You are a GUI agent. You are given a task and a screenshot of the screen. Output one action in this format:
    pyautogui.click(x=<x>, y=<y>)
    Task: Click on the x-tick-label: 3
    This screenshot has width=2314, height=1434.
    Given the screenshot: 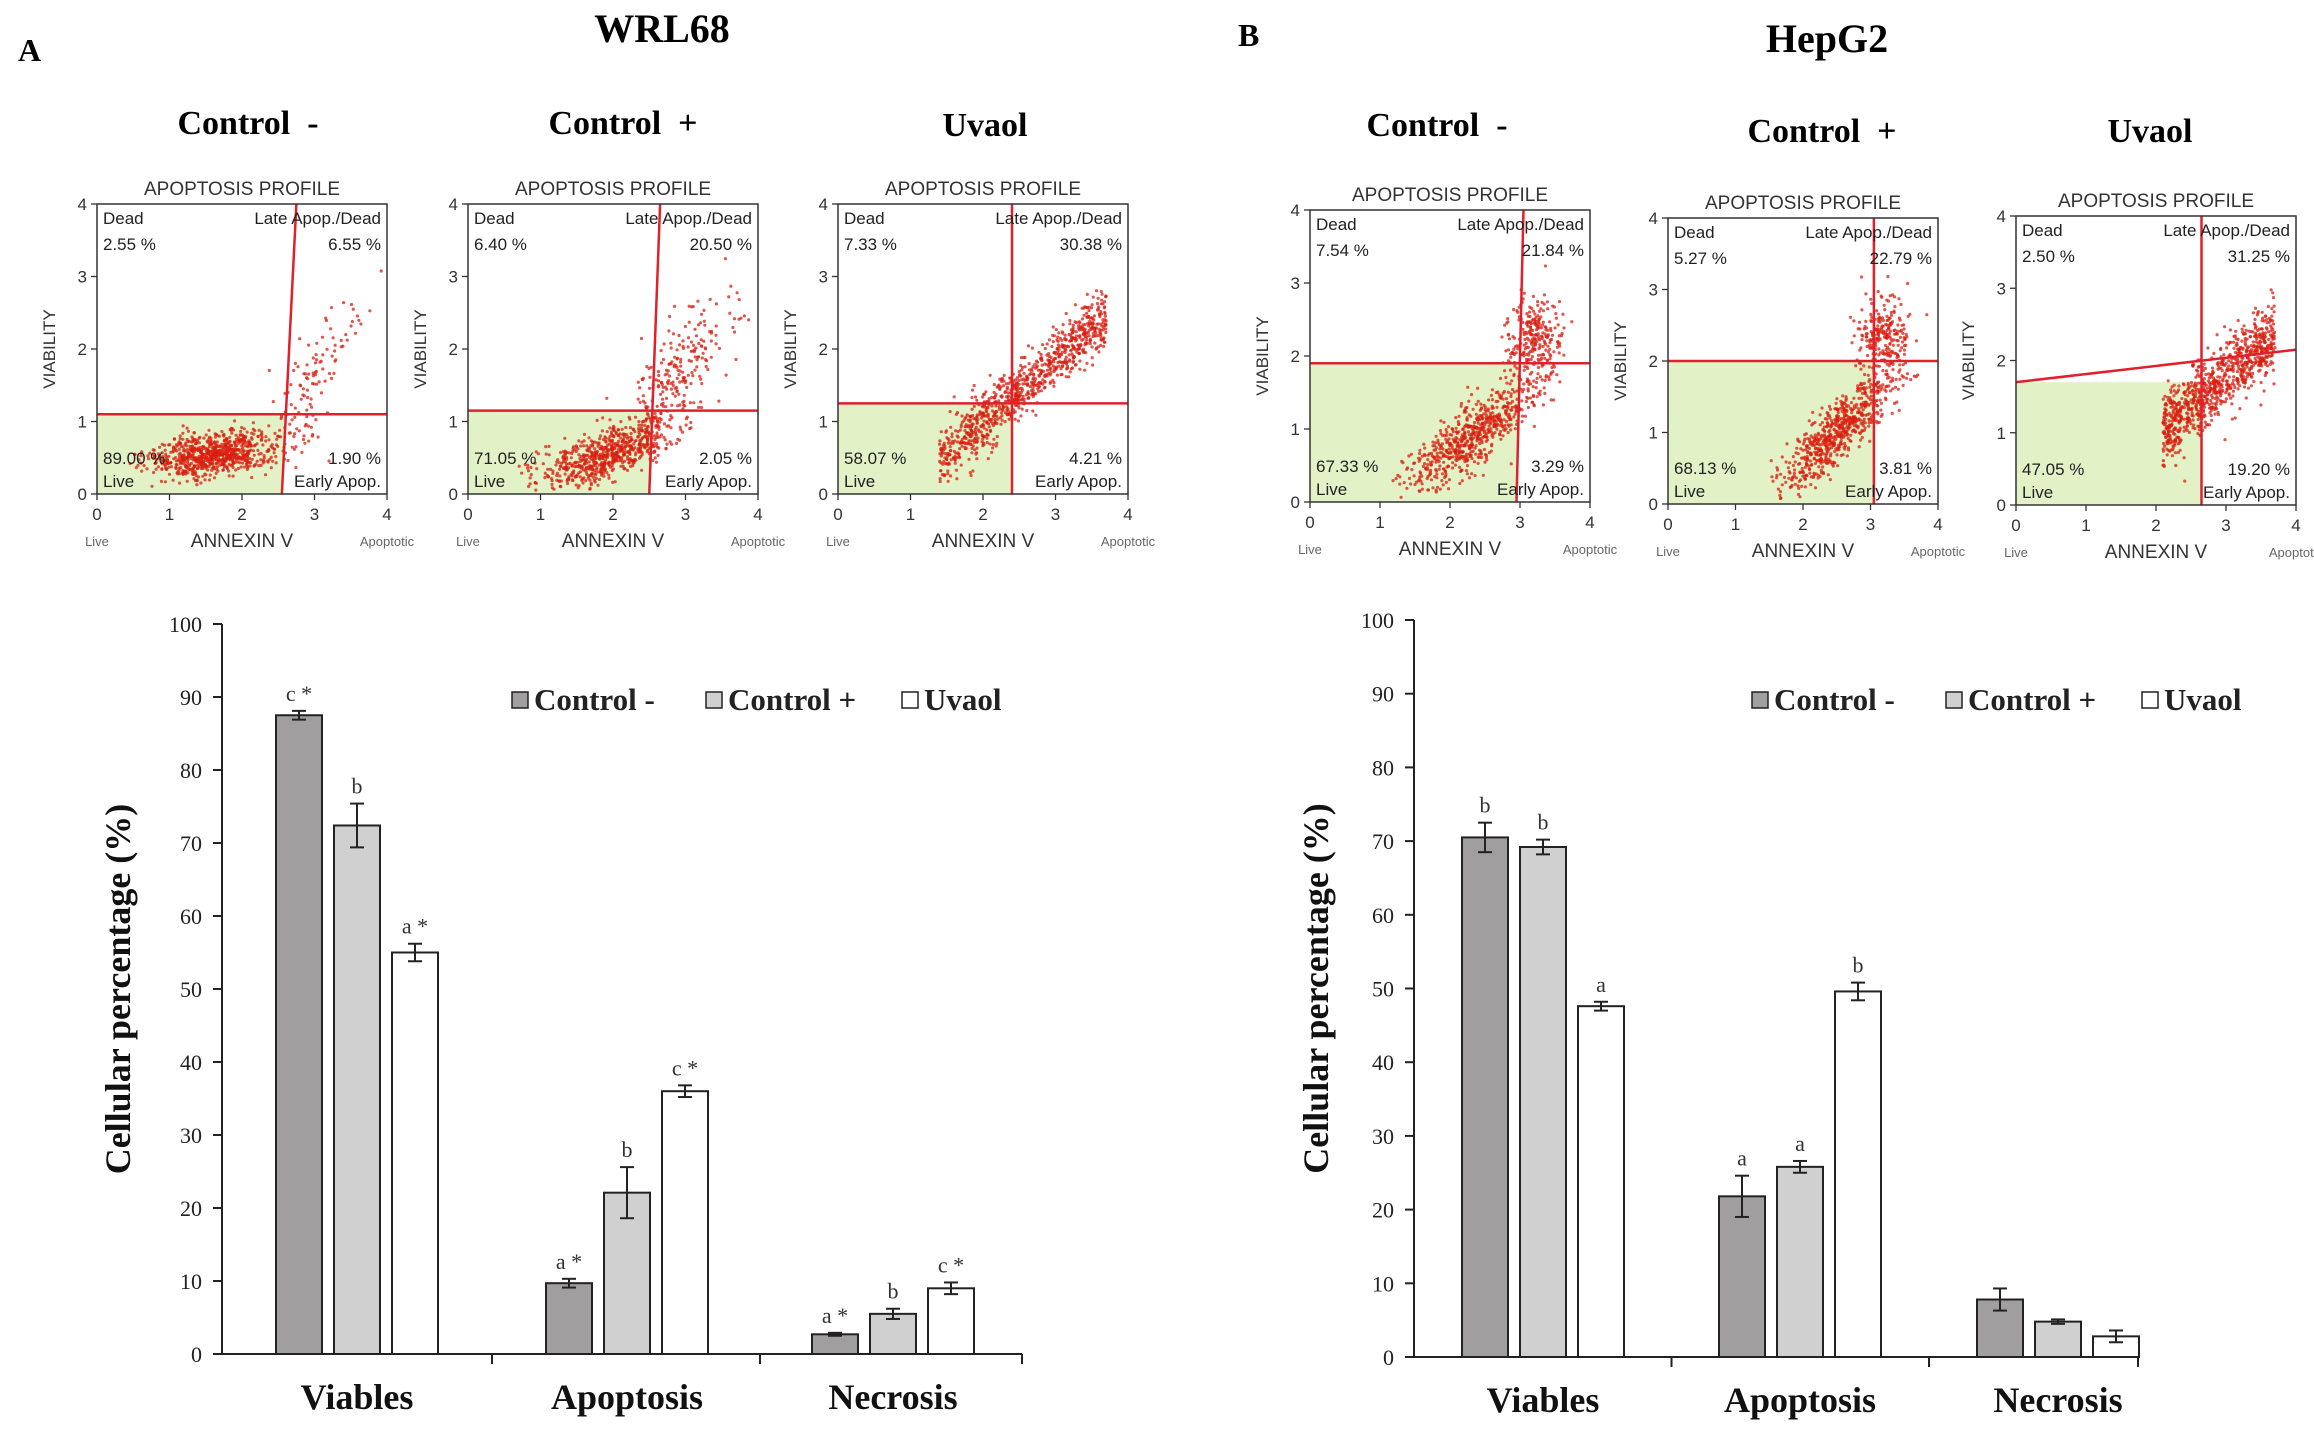 What is the action you would take?
    pyautogui.click(x=314, y=514)
    